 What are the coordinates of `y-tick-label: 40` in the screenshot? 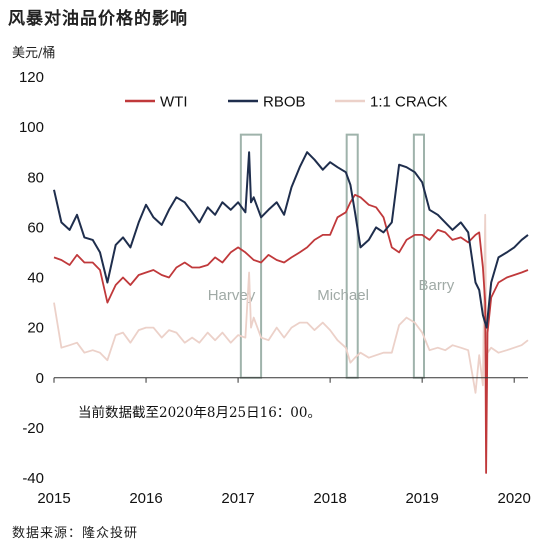 It's located at (35, 278).